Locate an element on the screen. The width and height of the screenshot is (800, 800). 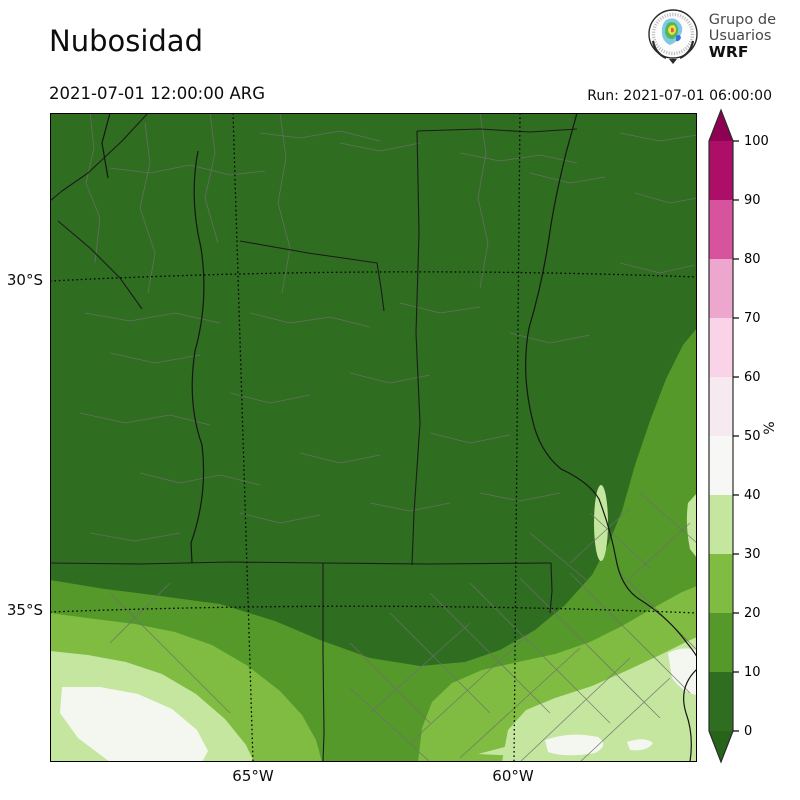
colorbar-tick-label: 40 is located at coordinates (752, 495).